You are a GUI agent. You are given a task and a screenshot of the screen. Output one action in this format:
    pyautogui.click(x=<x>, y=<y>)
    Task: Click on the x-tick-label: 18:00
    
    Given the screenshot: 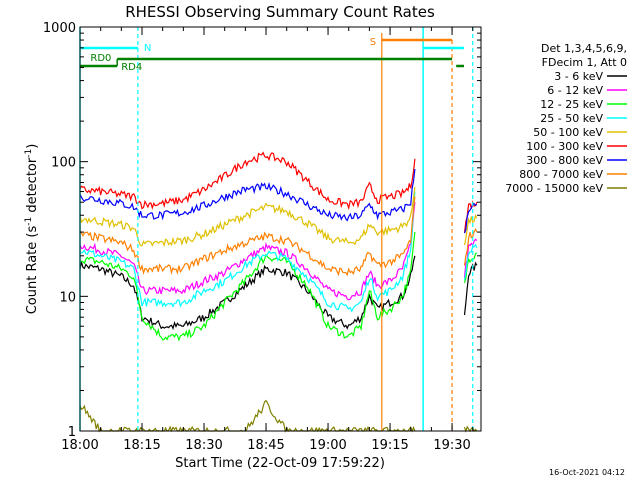 What is the action you would take?
    pyautogui.click(x=79, y=445)
    